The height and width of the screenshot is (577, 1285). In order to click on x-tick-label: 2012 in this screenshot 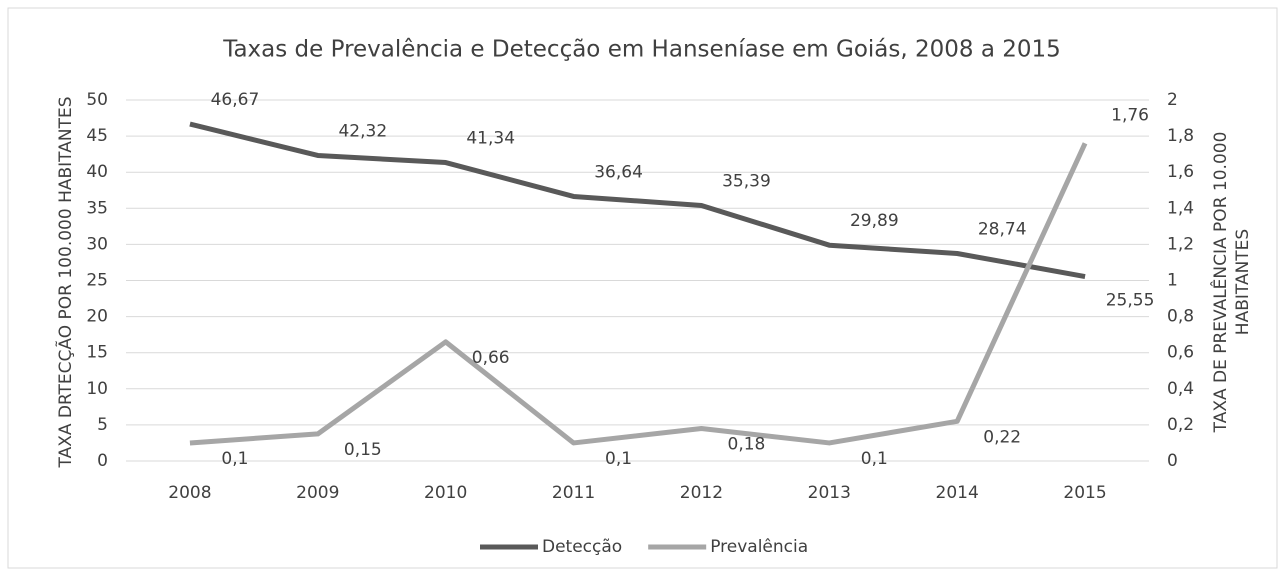, I will do `click(701, 493)`.